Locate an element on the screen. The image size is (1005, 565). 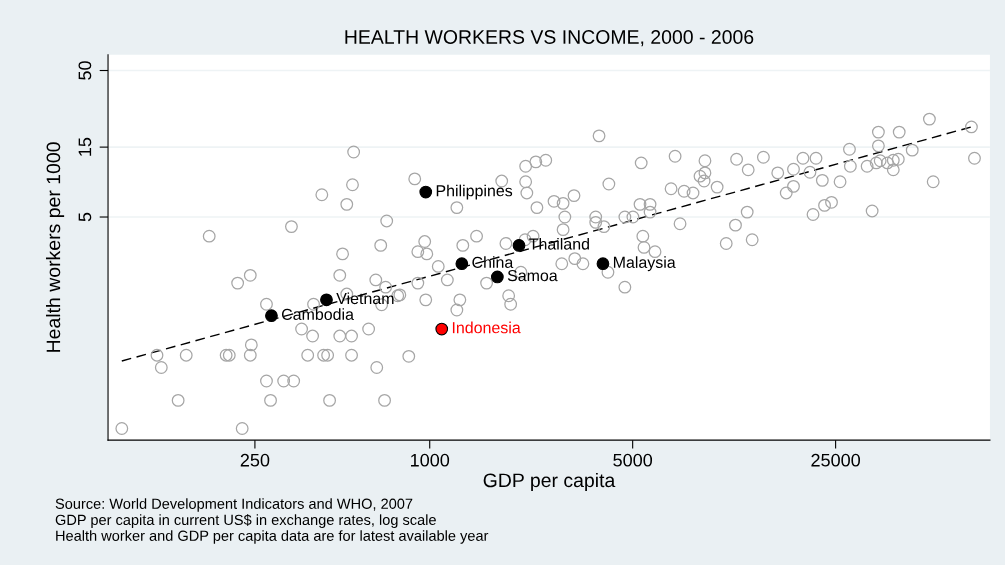
x-axis-title: GDP per capita is located at coordinates (549, 482).